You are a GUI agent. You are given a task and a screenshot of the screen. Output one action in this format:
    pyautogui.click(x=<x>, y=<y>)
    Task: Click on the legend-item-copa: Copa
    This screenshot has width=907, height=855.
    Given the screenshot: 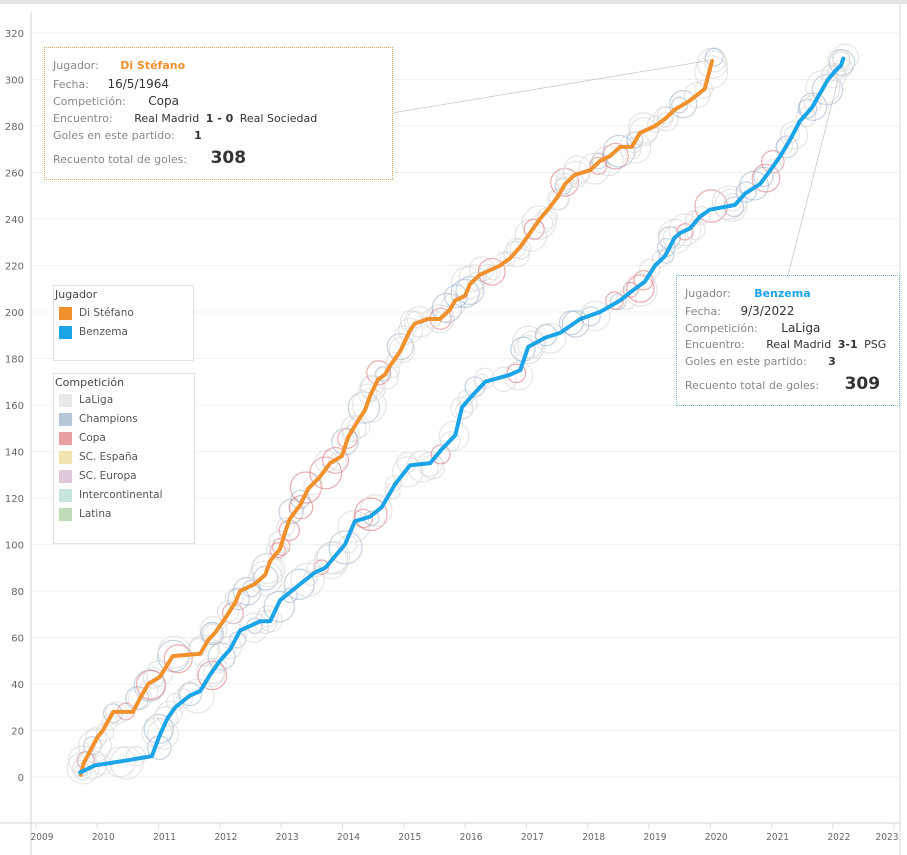 What is the action you would take?
    pyautogui.click(x=82, y=438)
    